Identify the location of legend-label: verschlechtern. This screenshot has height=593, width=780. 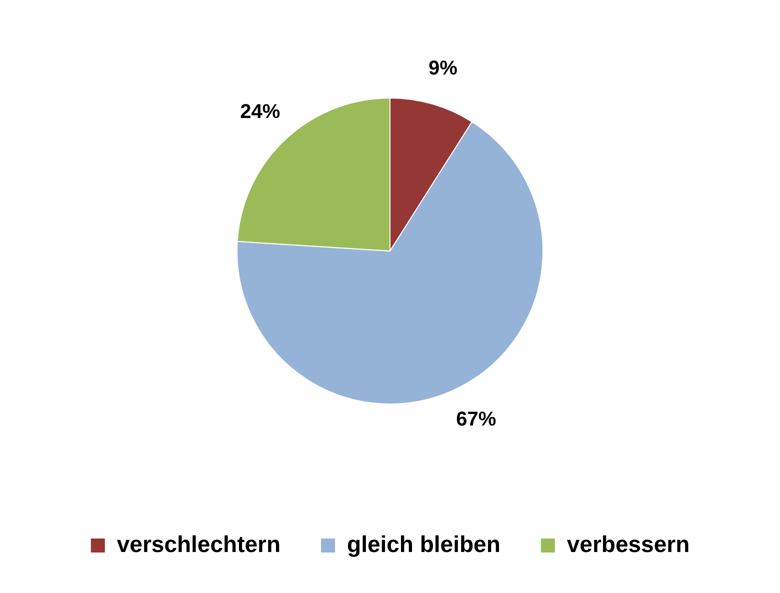
(198, 543).